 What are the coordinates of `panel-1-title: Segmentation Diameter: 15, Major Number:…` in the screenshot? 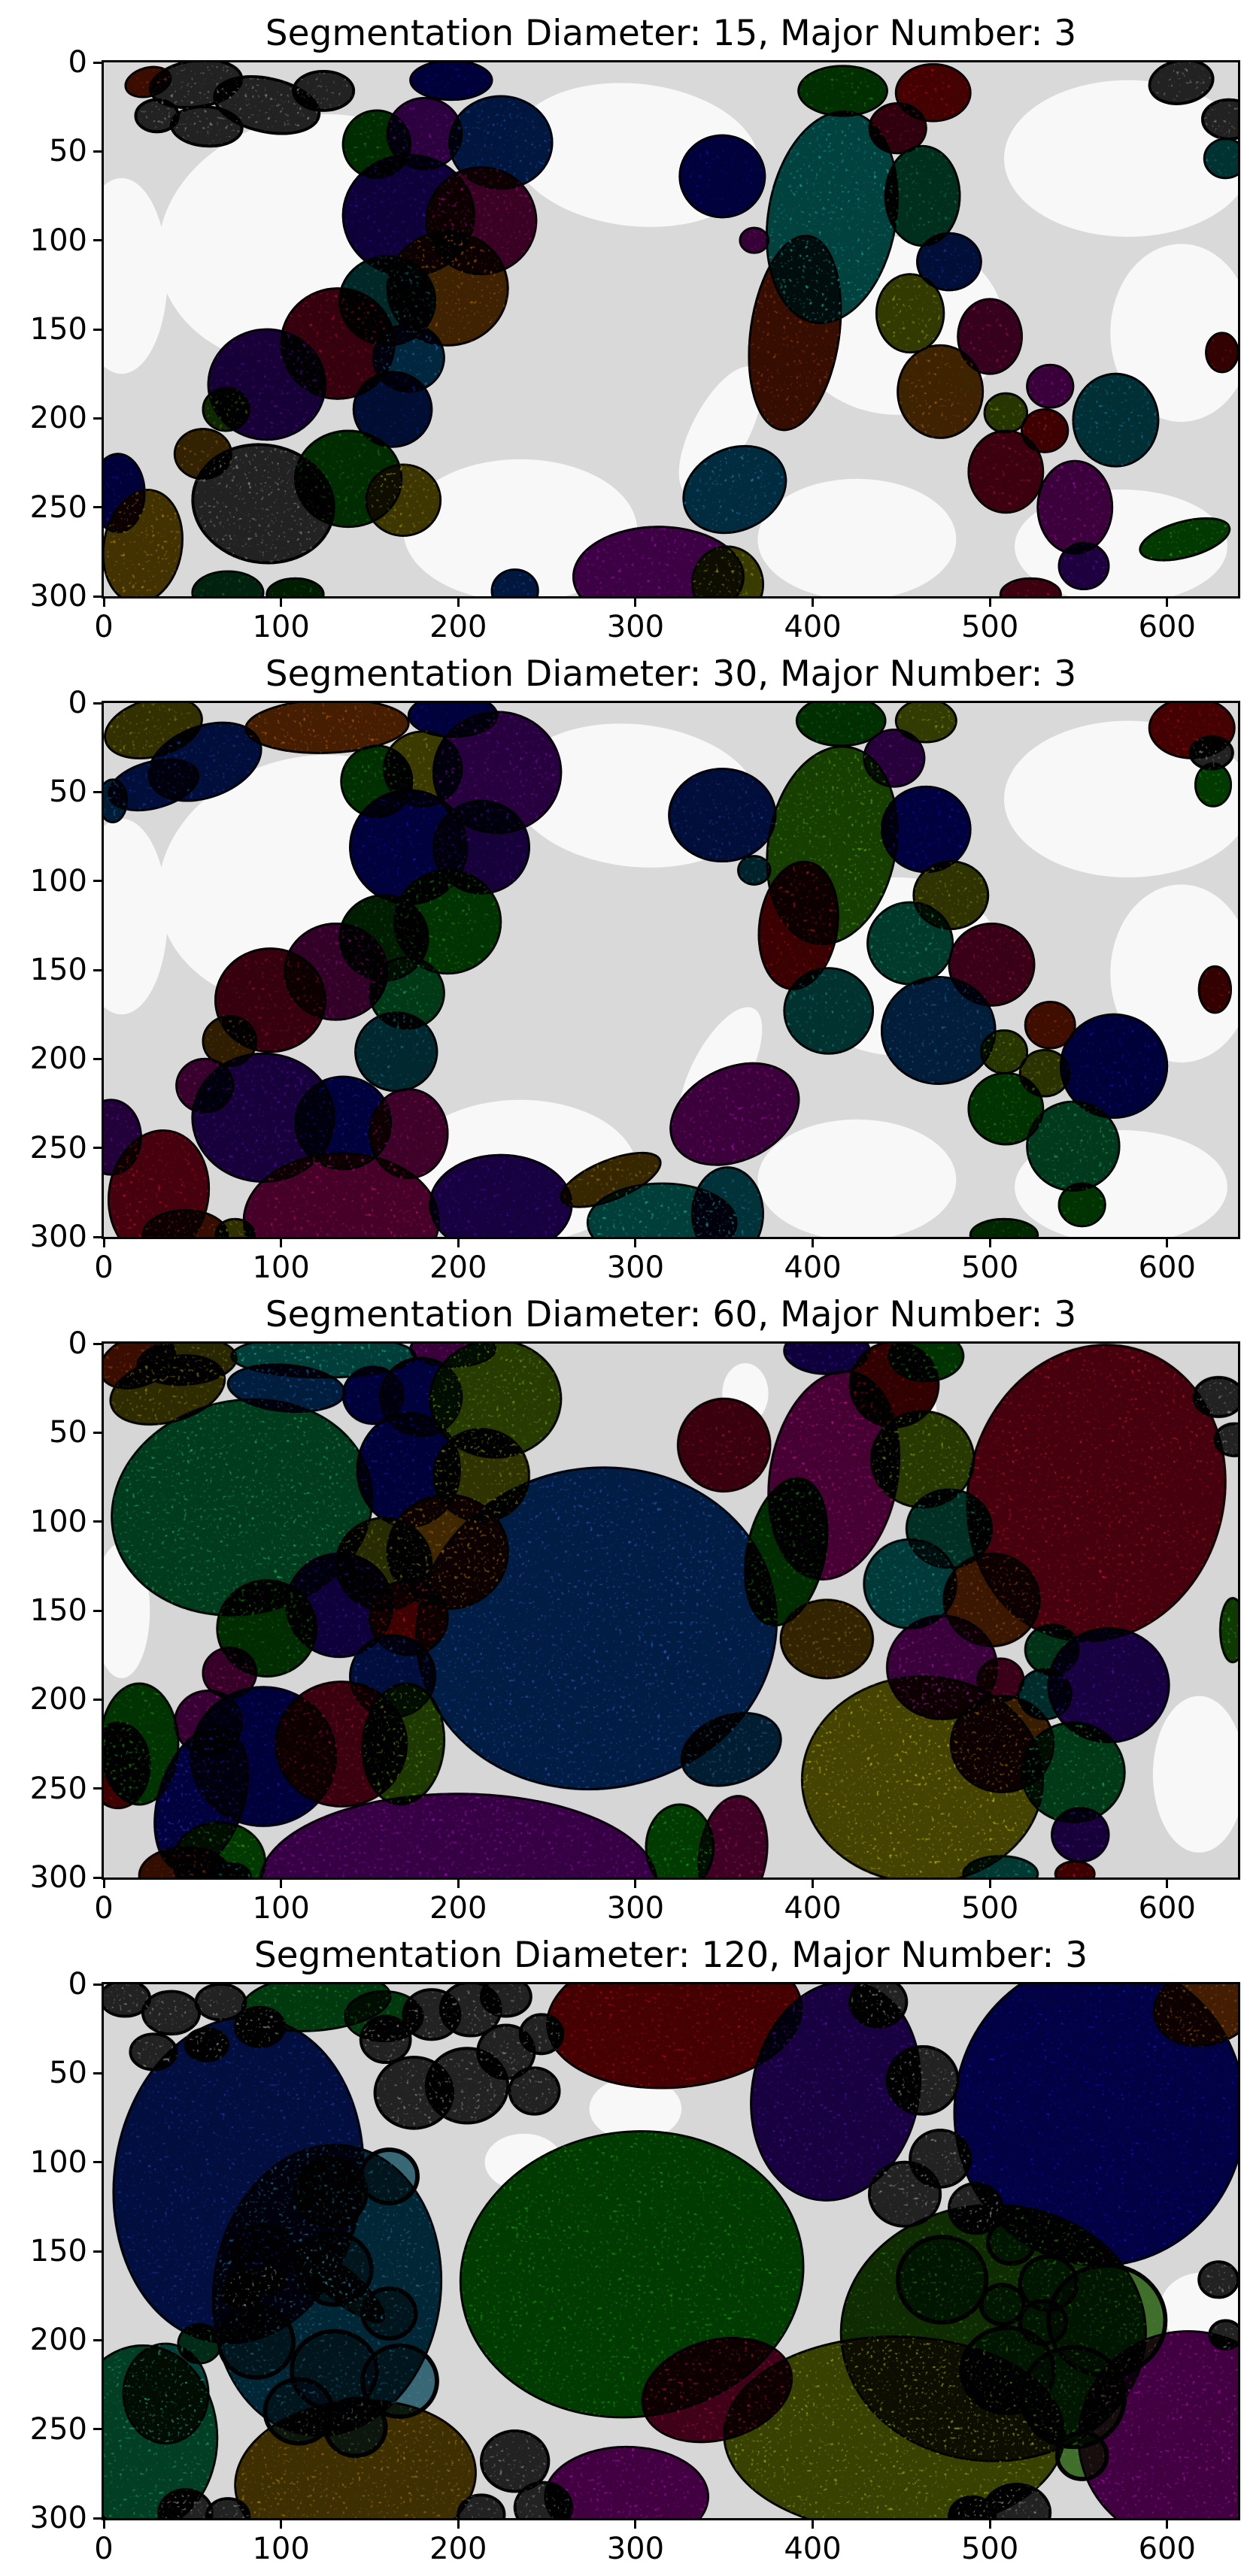 It's located at (671, 33).